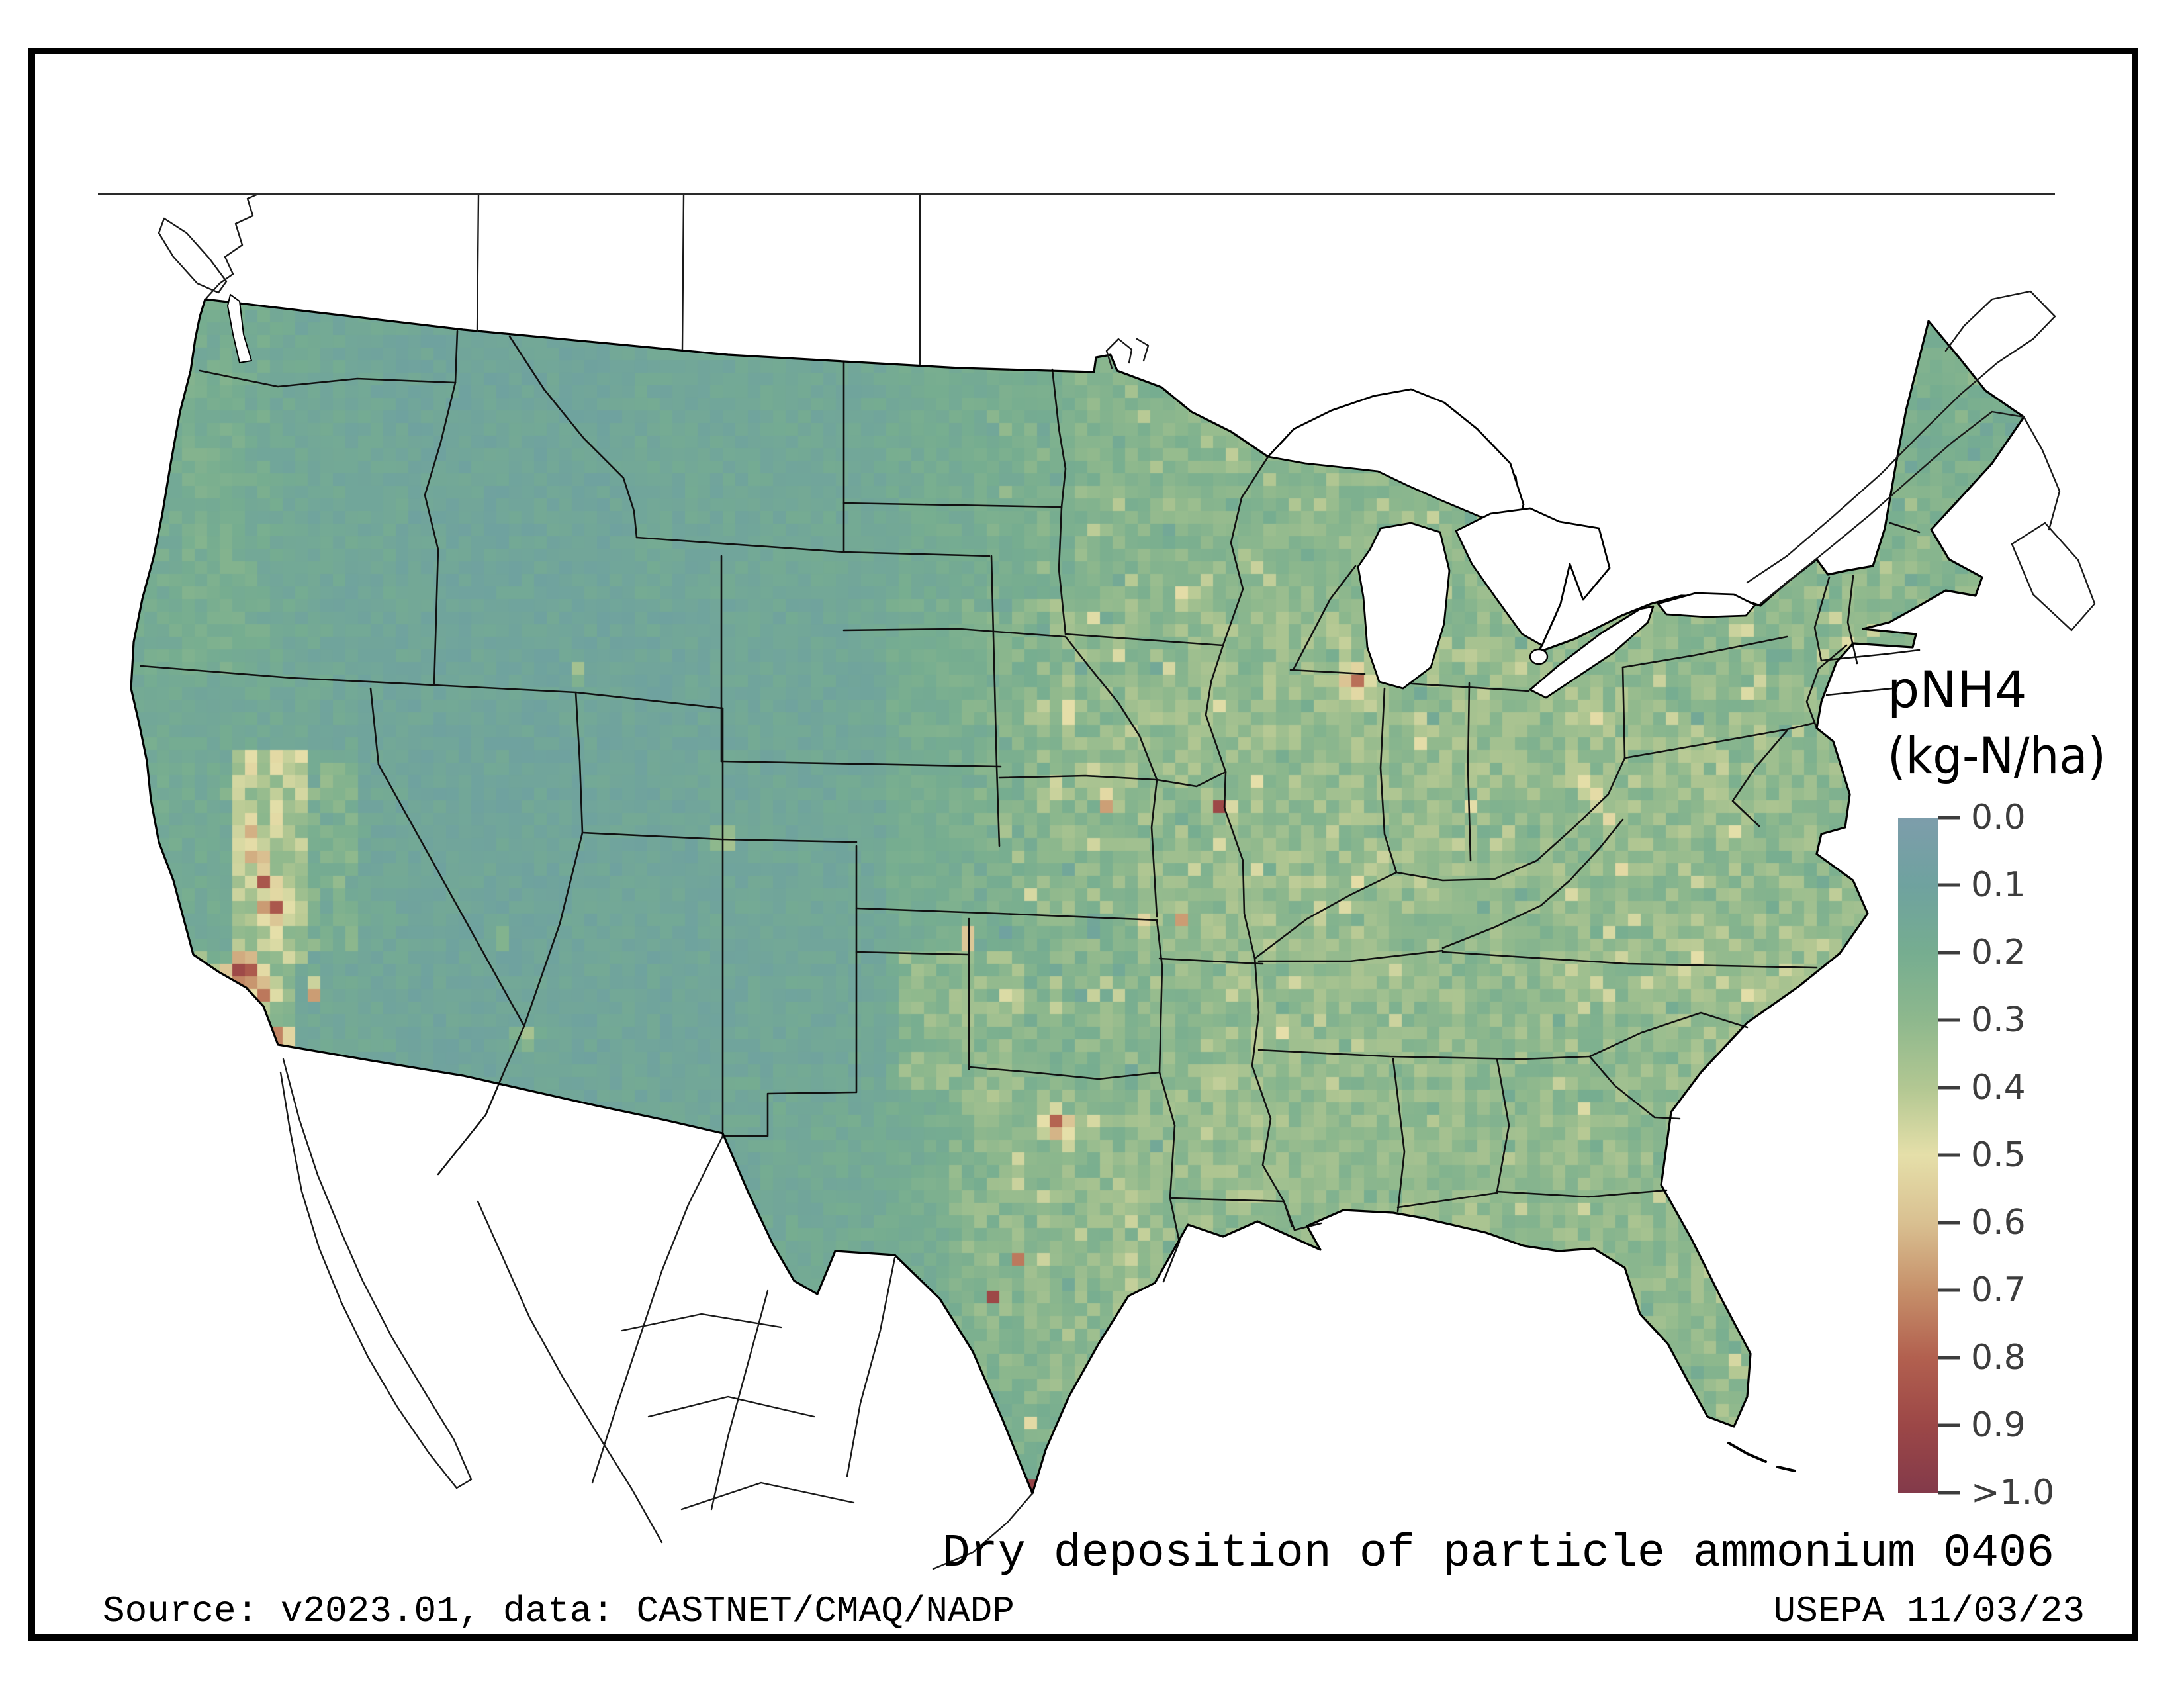 The image size is (2184, 1688). What do you see at coordinates (1918, 1155) in the screenshot?
I see `legend-colorbar` at bounding box center [1918, 1155].